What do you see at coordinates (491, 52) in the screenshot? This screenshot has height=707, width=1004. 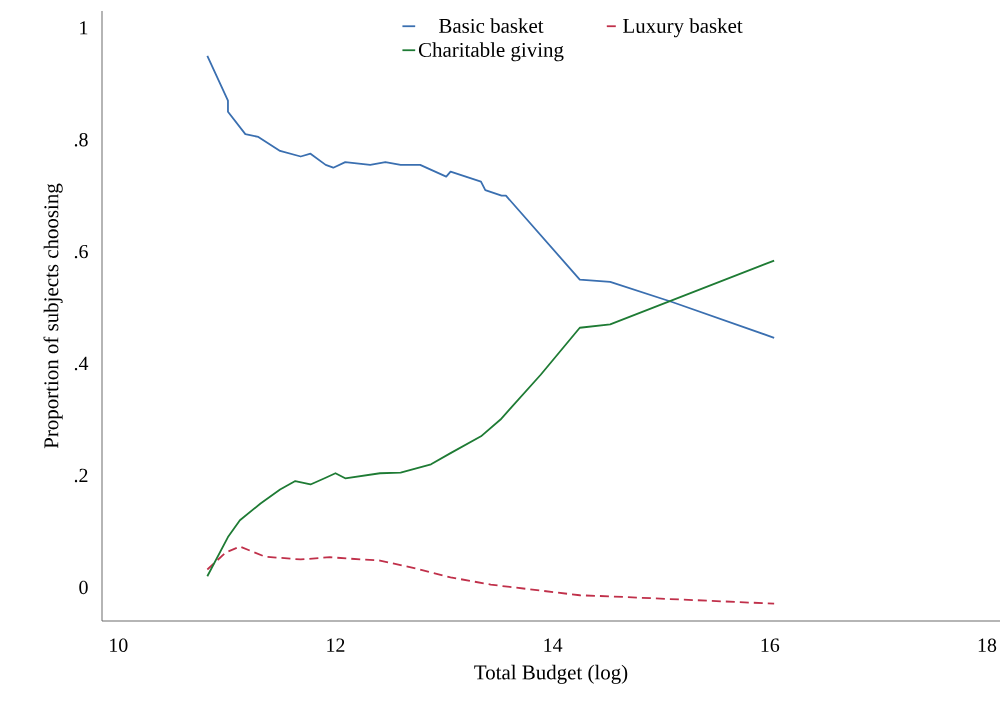 I see `legend-label: Charitable giving` at bounding box center [491, 52].